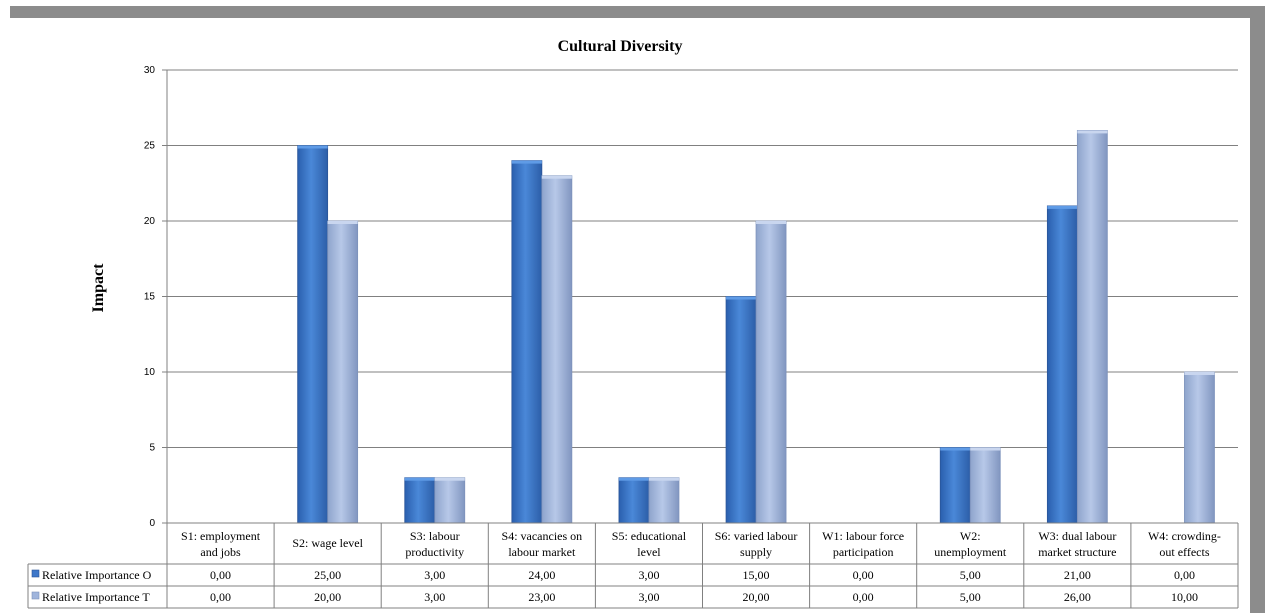 The image size is (1265, 613). What do you see at coordinates (150, 221) in the screenshot?
I see `y-tick-label: 20` at bounding box center [150, 221].